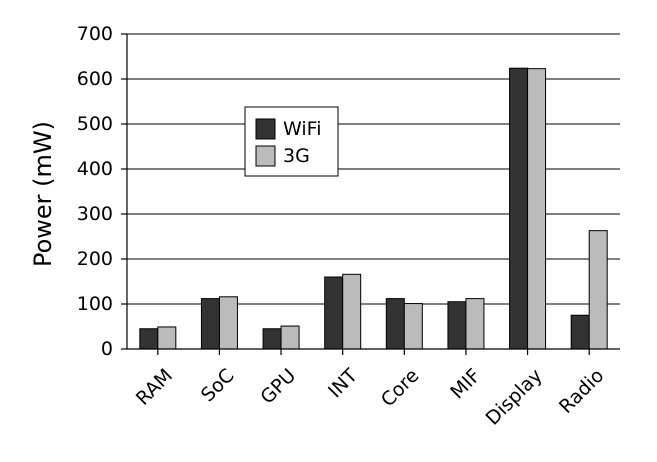  What do you see at coordinates (343, 383) in the screenshot?
I see `x-tick-label: INT` at bounding box center [343, 383].